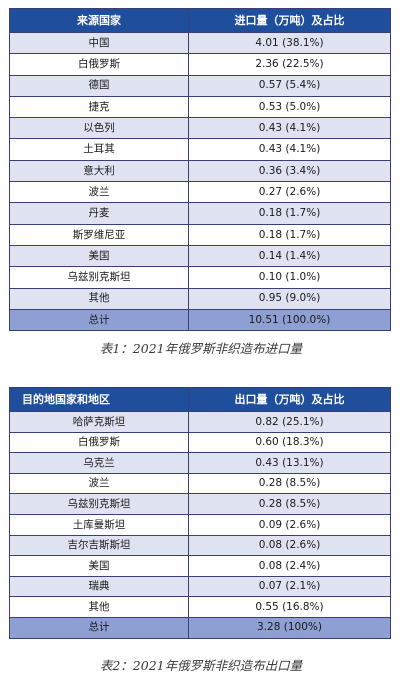 The image size is (402, 675). I want to click on total-value: 10.51 (100.0%), so click(289, 320).